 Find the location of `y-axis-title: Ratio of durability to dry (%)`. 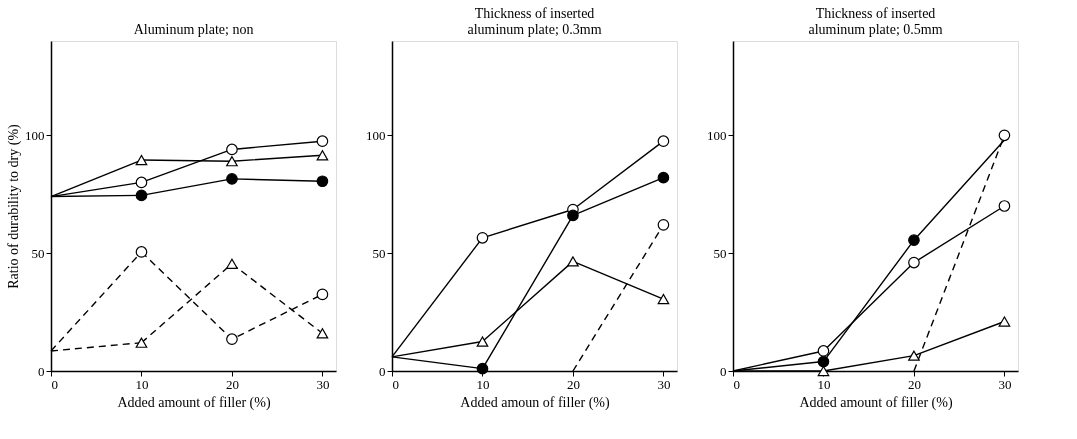

y-axis-title: Ratio of durability to dry (%) is located at coordinates (14, 206).